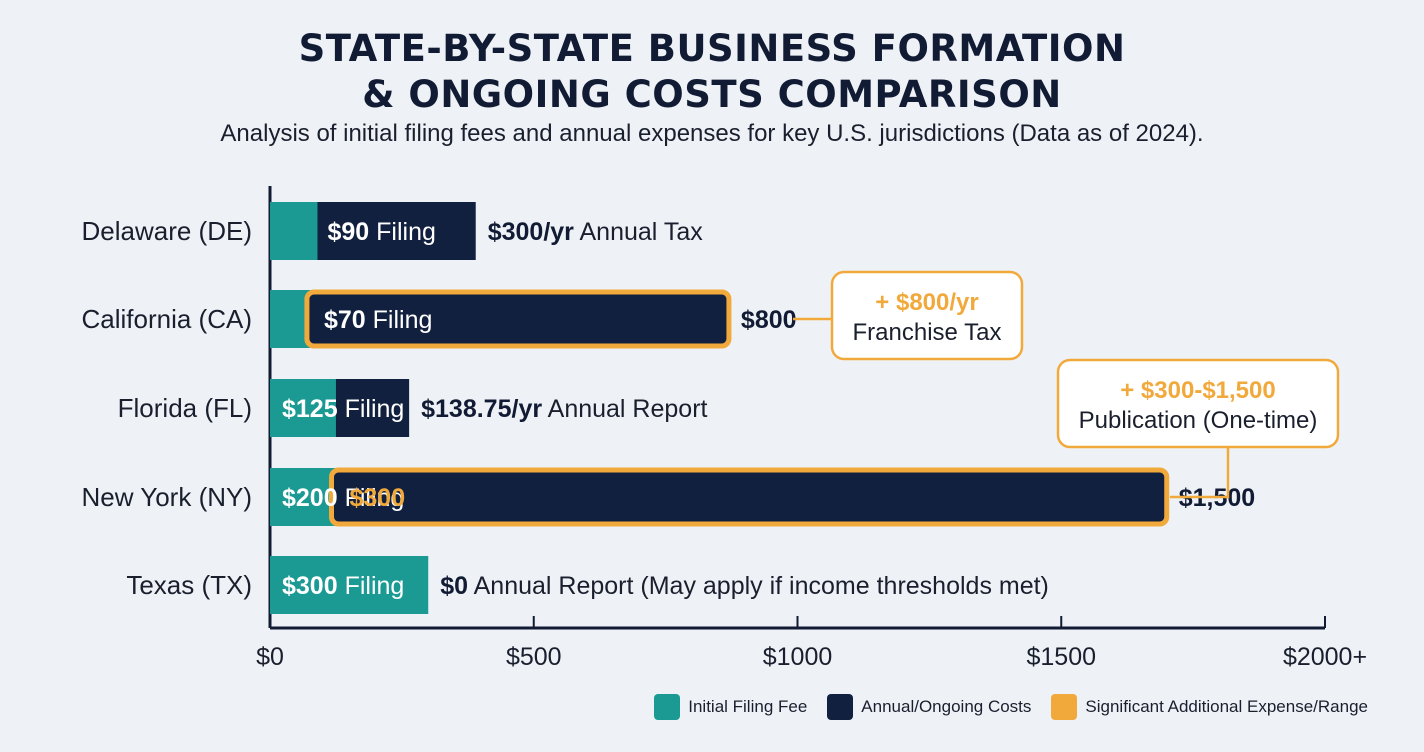 This screenshot has width=1424, height=752. What do you see at coordinates (926, 302) in the screenshot?
I see `callout-line1-0: + $800/yr` at bounding box center [926, 302].